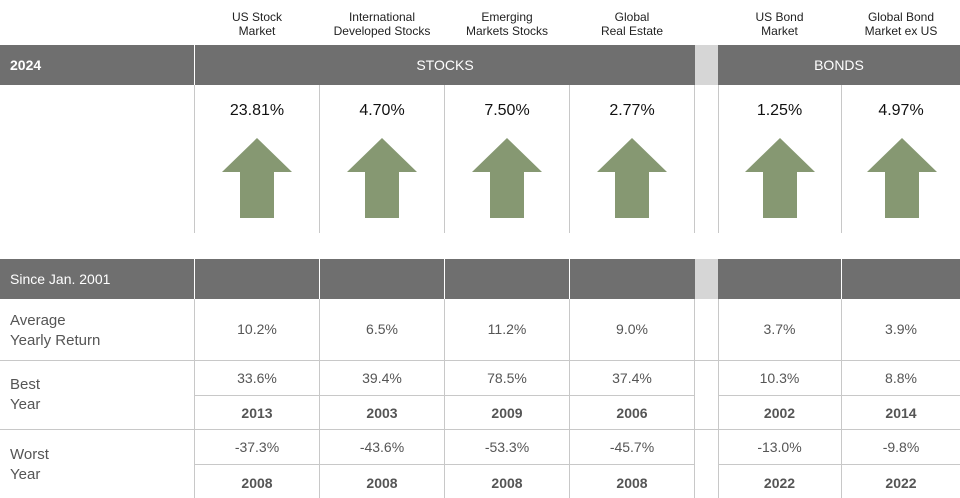  Describe the element at coordinates (382, 24) in the screenshot. I see `column-header-intl-developed: International Developed Stocks` at that location.